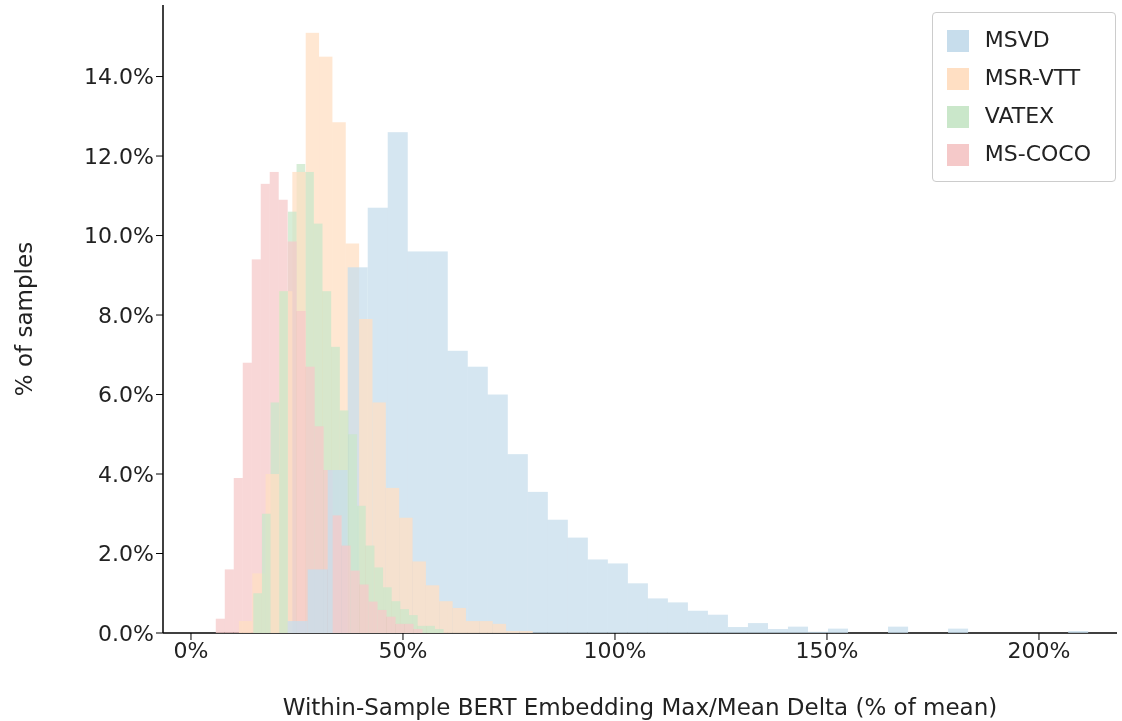 The image size is (1122, 721). What do you see at coordinates (615, 650) in the screenshot?
I see `x-tick-label: 100%` at bounding box center [615, 650].